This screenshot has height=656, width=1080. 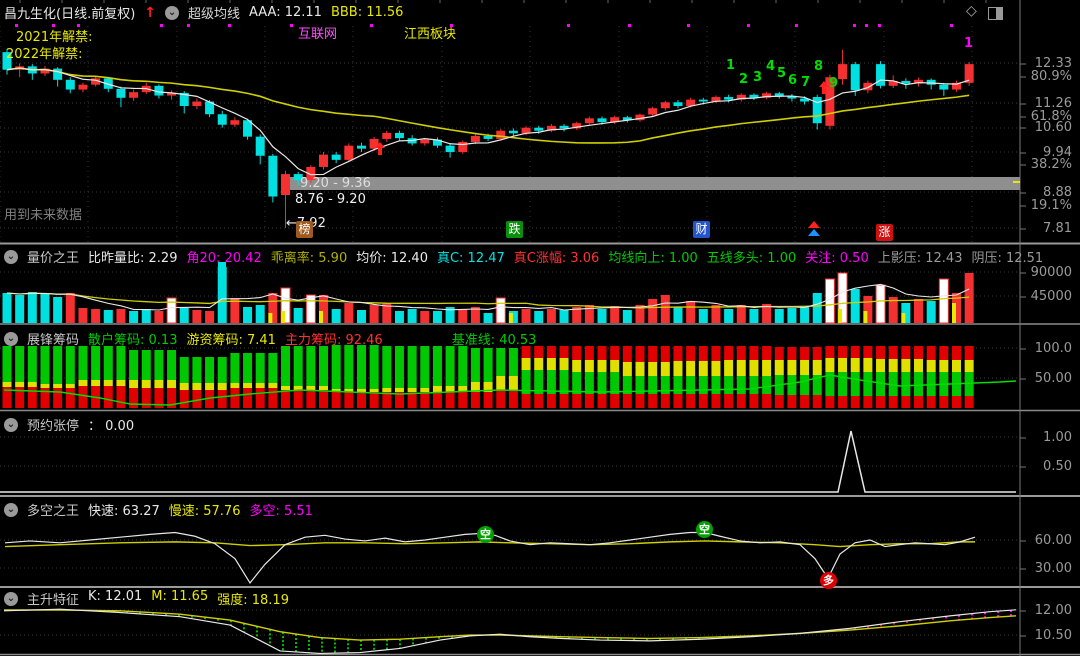 What do you see at coordinates (430, 34) in the screenshot?
I see `tag-jiangxi: 江西板块` at bounding box center [430, 34].